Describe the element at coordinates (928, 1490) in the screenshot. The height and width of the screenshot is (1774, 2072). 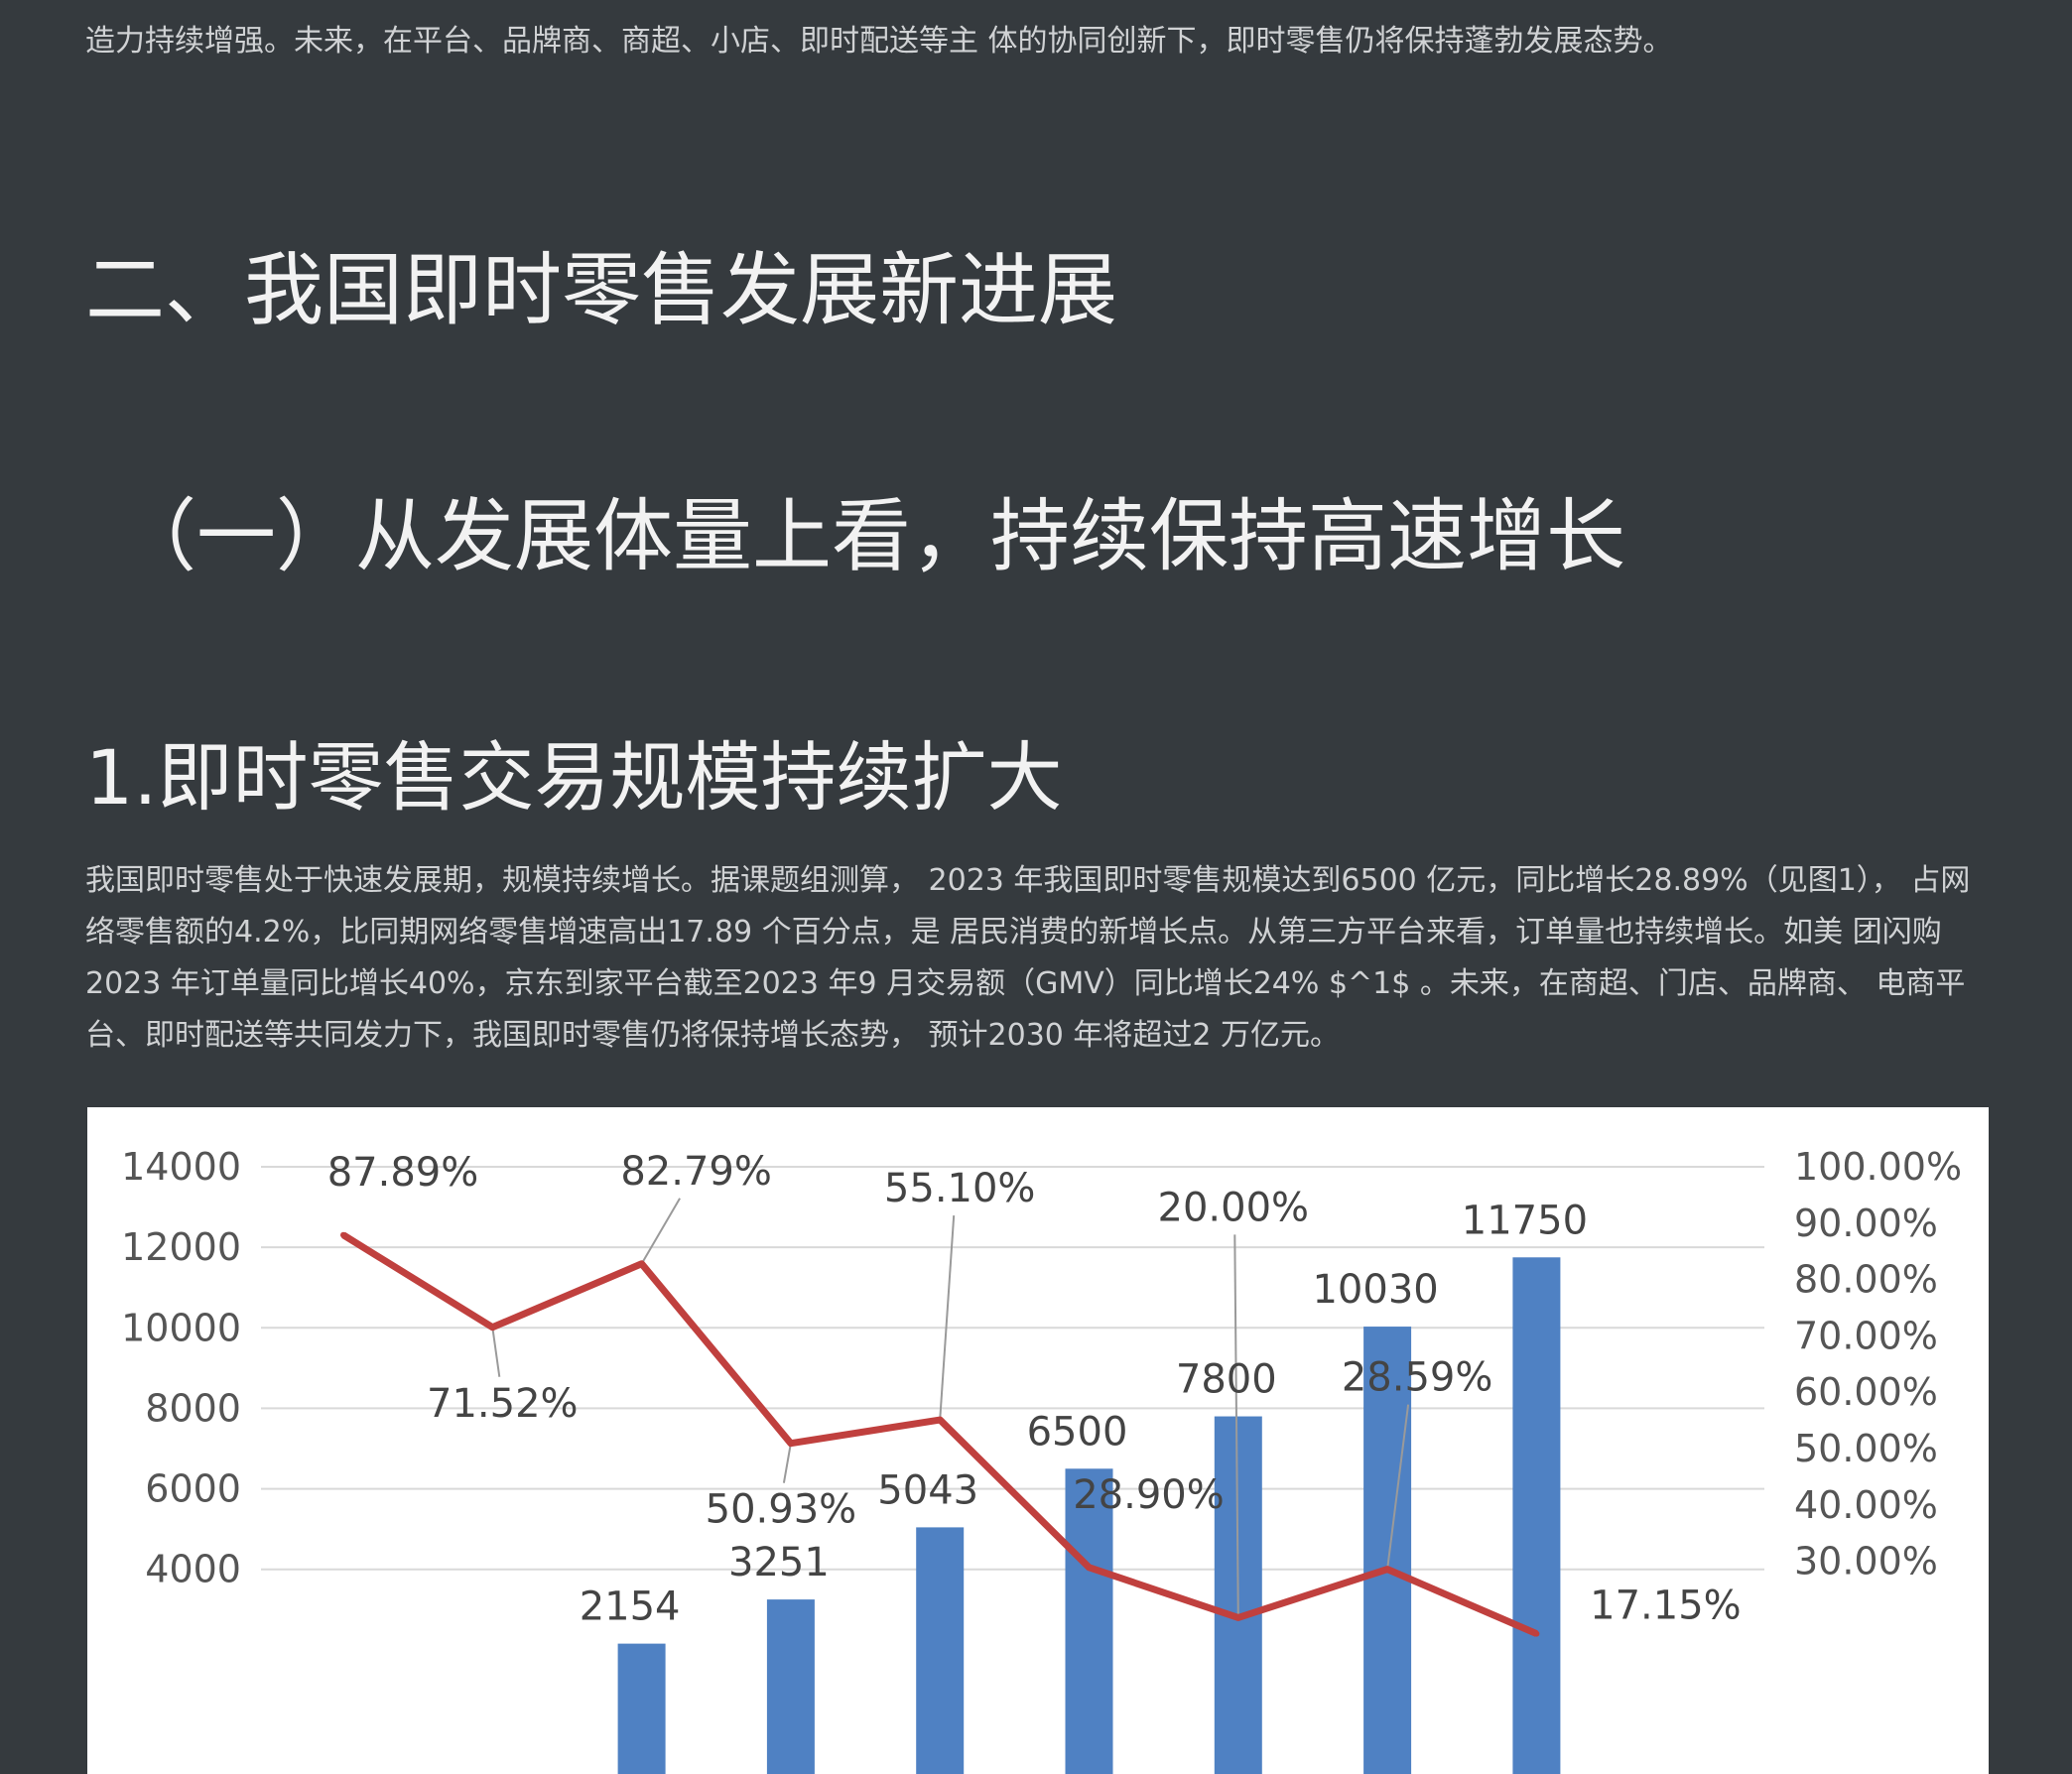
I see `bar-value-label: 5043` at that location.